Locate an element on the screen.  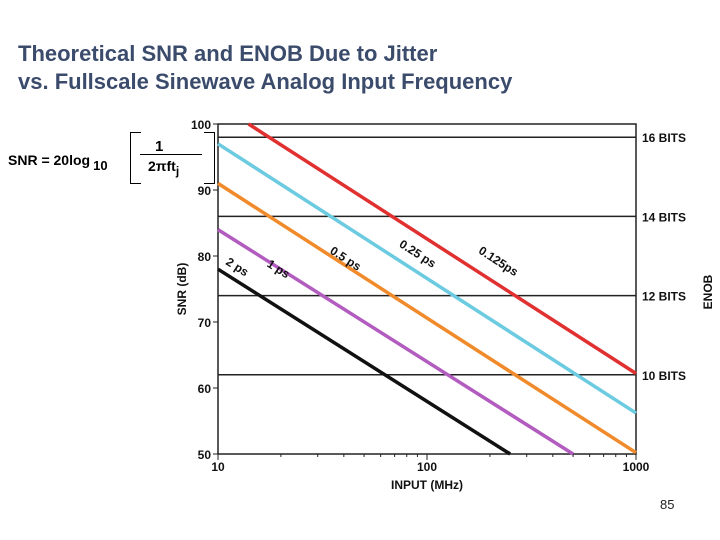
y-tick-label-0: 50 is located at coordinates (205, 455).